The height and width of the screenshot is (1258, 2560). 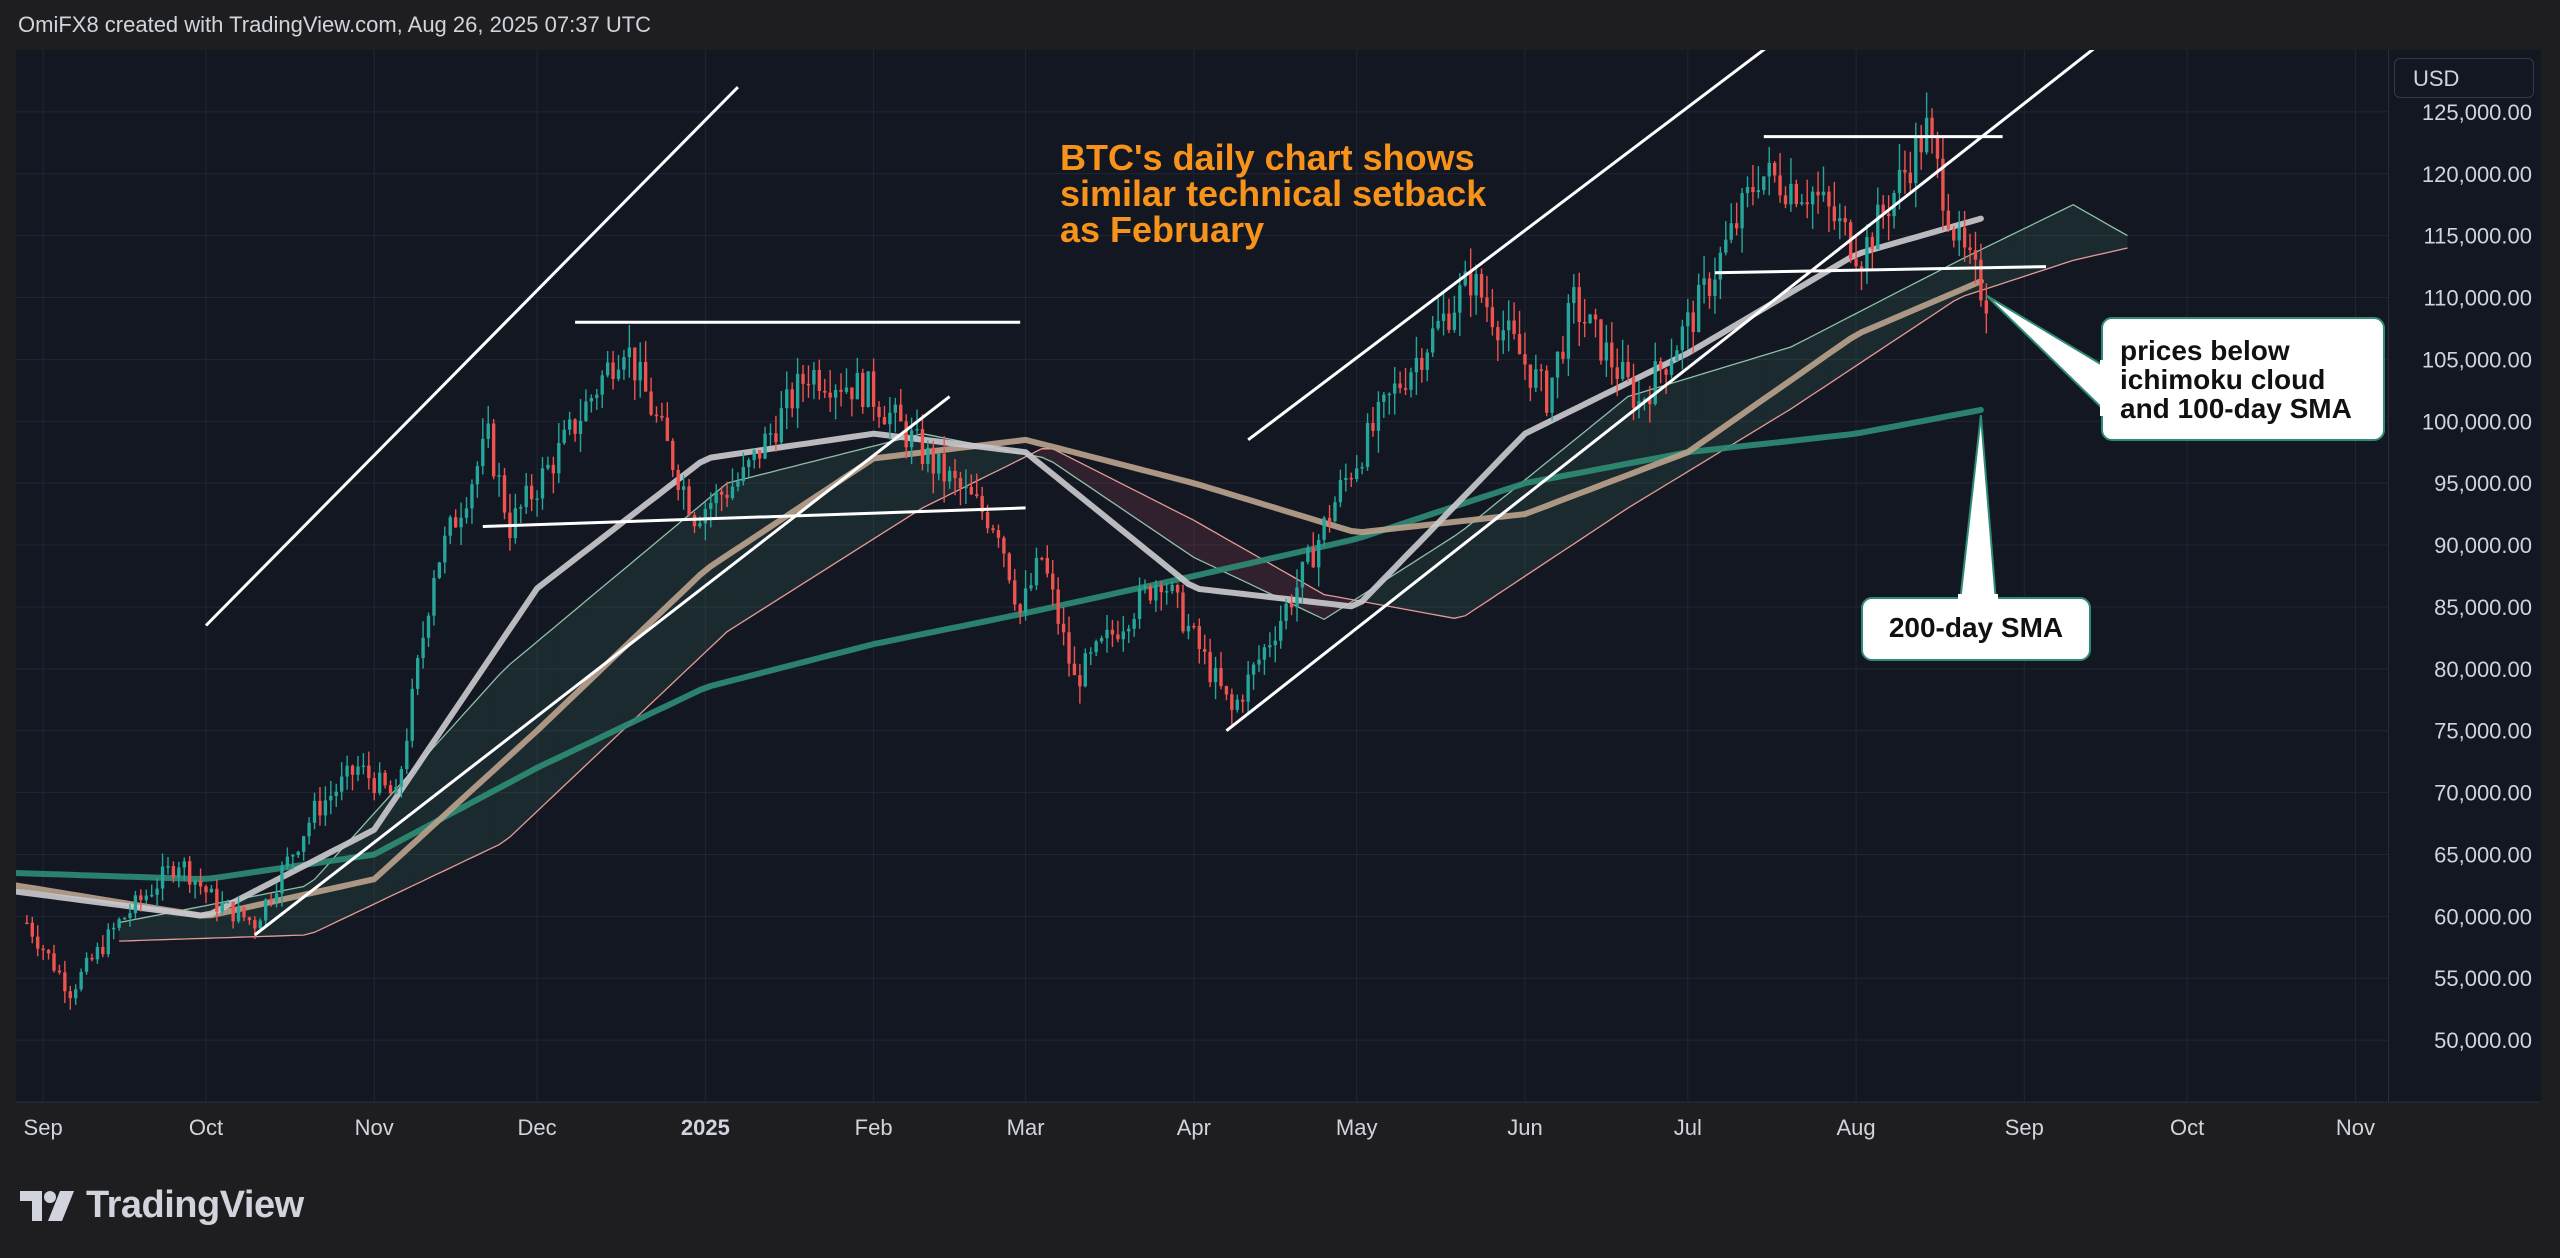 What do you see at coordinates (2464, 576) in the screenshot?
I see `price-axis` at bounding box center [2464, 576].